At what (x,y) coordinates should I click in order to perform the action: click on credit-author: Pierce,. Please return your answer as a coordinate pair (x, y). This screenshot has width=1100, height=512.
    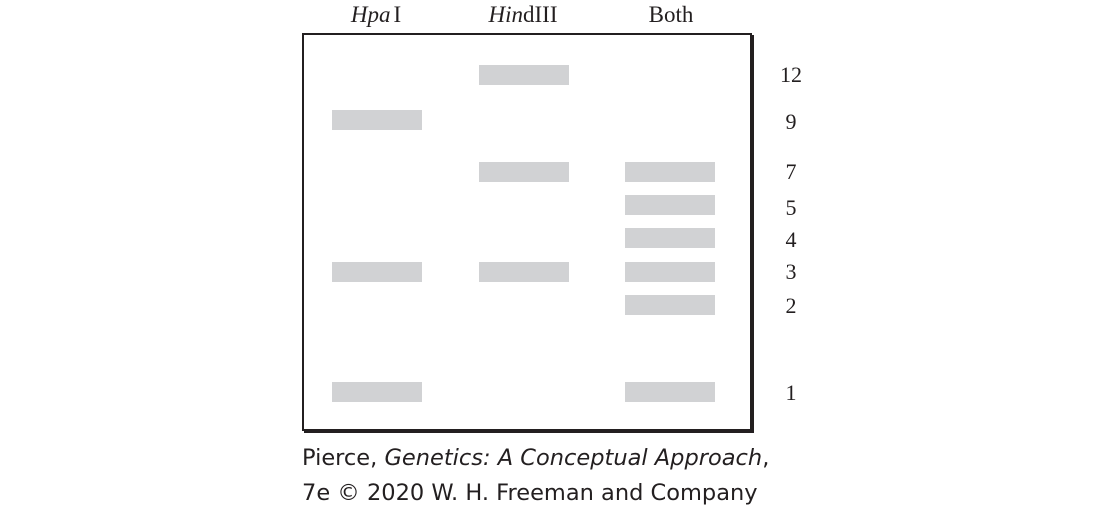
    Looking at the image, I should click on (343, 458).